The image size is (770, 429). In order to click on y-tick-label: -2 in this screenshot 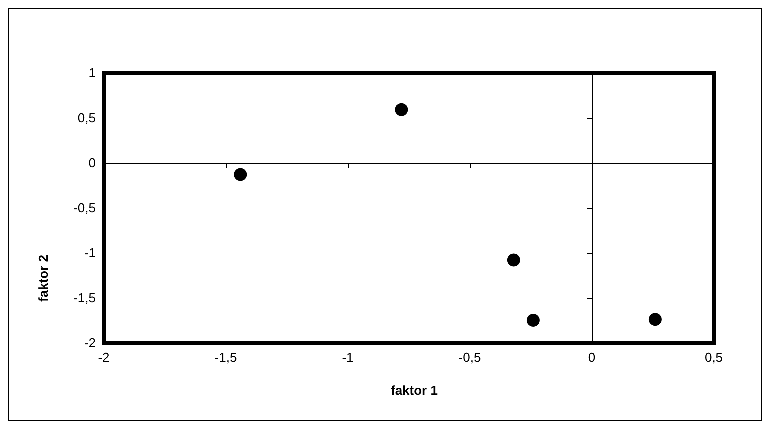, I will do `click(90, 343)`.